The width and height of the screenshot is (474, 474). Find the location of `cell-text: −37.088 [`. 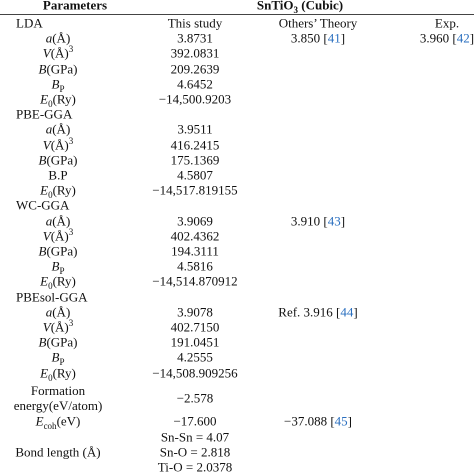

cell-text: −37.088 [ is located at coordinates (309, 421).